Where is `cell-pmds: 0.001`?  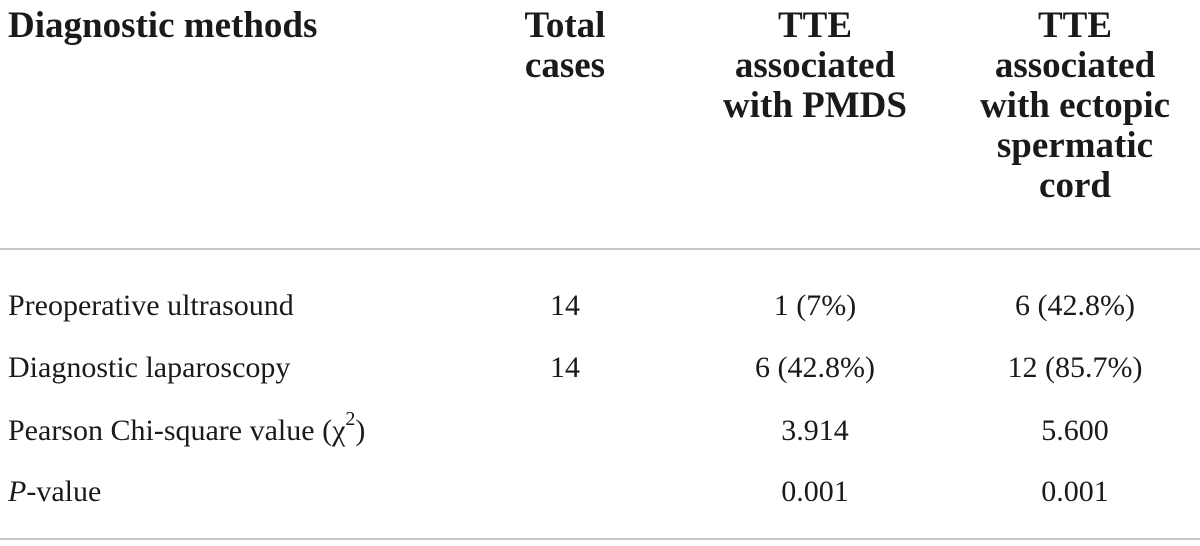
cell-pmds: 0.001 is located at coordinates (815, 491).